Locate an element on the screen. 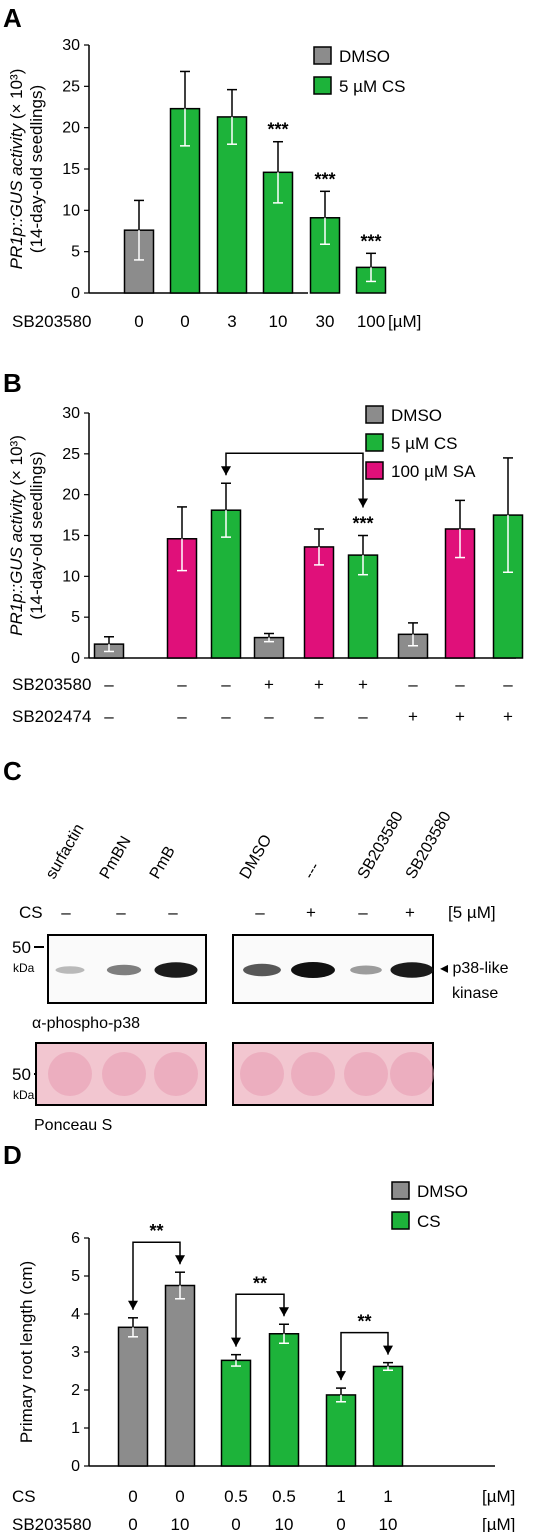  ponceau-bands is located at coordinates (241, 1074).